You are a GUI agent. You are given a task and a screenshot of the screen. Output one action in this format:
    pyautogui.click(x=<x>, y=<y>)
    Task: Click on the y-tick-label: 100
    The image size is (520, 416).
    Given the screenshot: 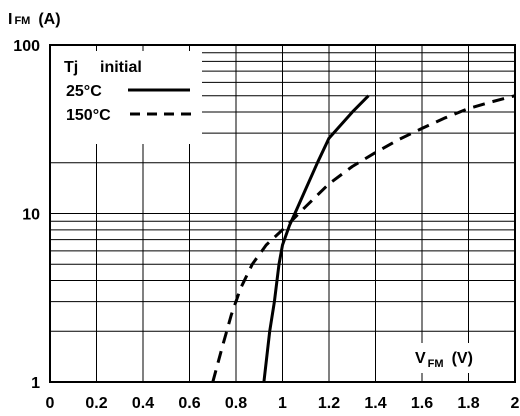 What is the action you would take?
    pyautogui.click(x=26, y=46)
    